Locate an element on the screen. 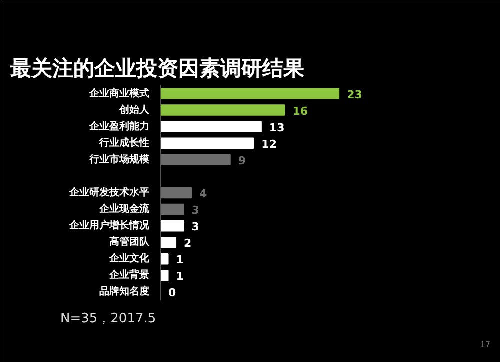 The height and width of the screenshot is (362, 500). y-tick-label: 企业研发技术水平 is located at coordinates (109, 192).